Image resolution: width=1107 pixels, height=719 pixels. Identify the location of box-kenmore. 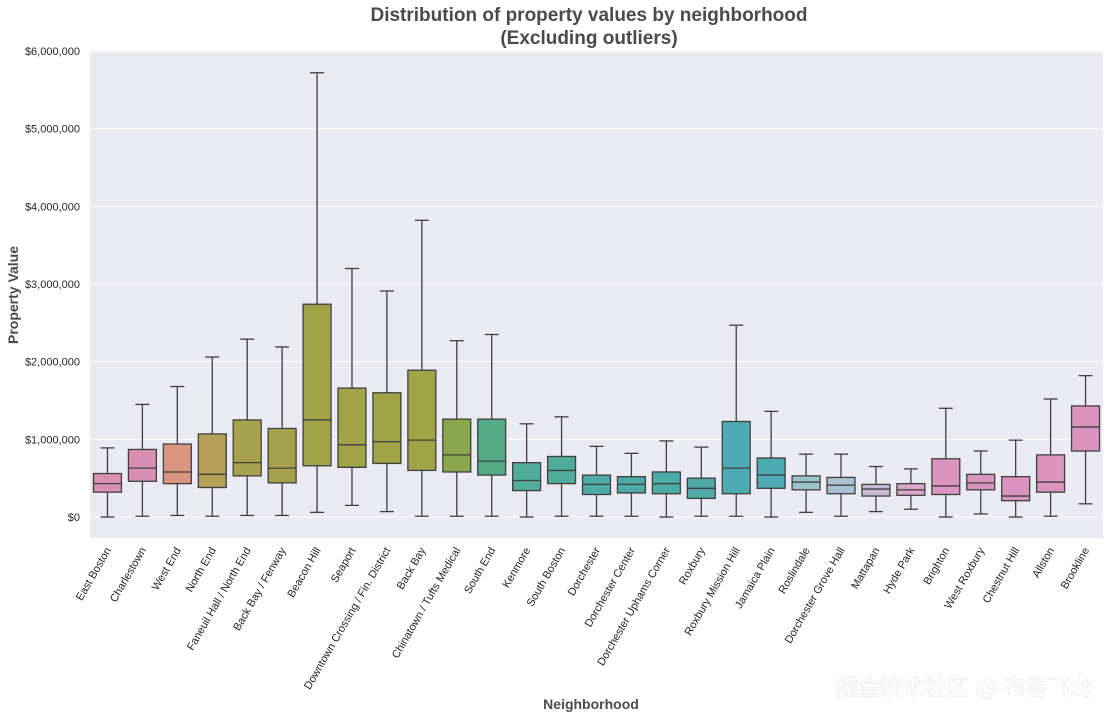
(527, 470).